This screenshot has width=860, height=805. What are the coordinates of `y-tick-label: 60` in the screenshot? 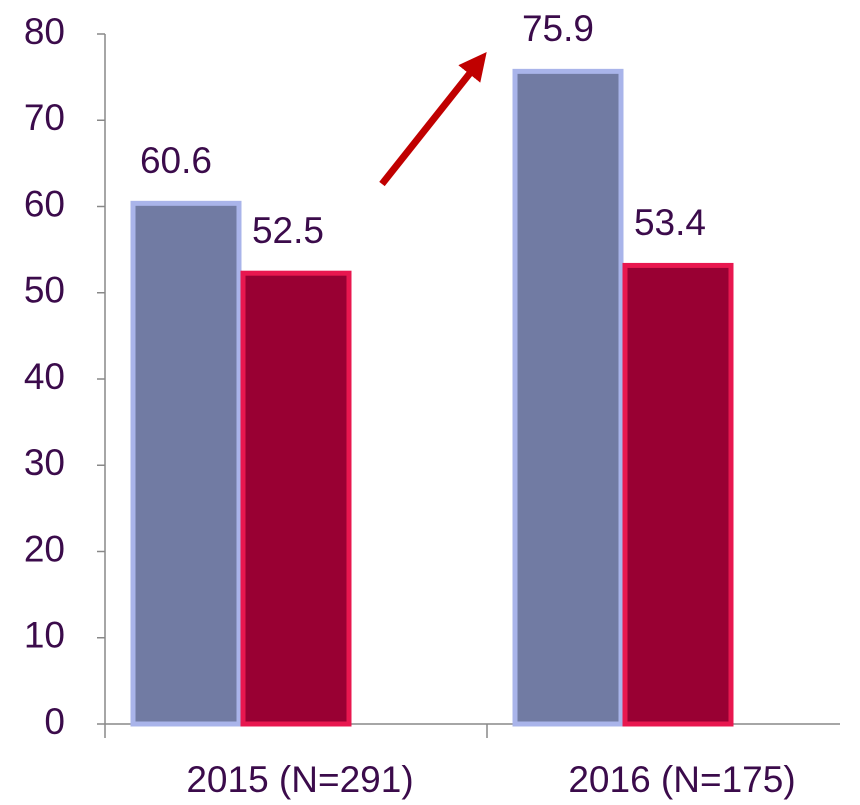 It's located at (44, 203).